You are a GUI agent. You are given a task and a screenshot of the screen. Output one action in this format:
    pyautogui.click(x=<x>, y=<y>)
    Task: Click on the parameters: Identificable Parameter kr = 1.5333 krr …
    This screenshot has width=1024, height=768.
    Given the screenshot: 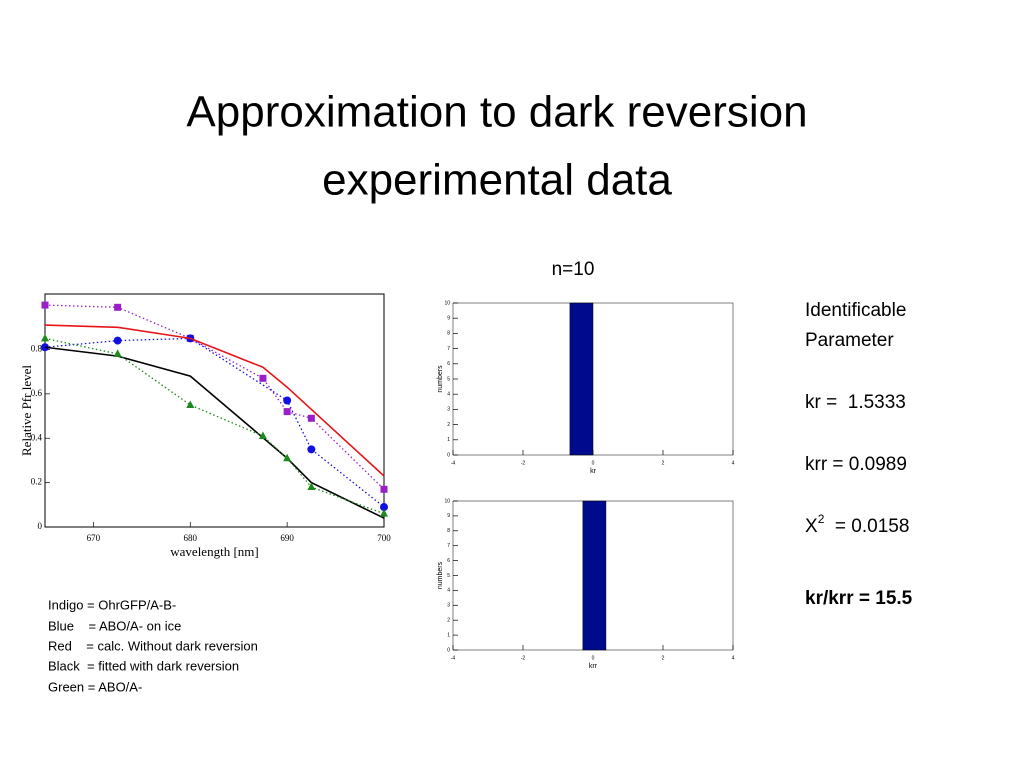 What is the action you would take?
    pyautogui.click(x=859, y=454)
    